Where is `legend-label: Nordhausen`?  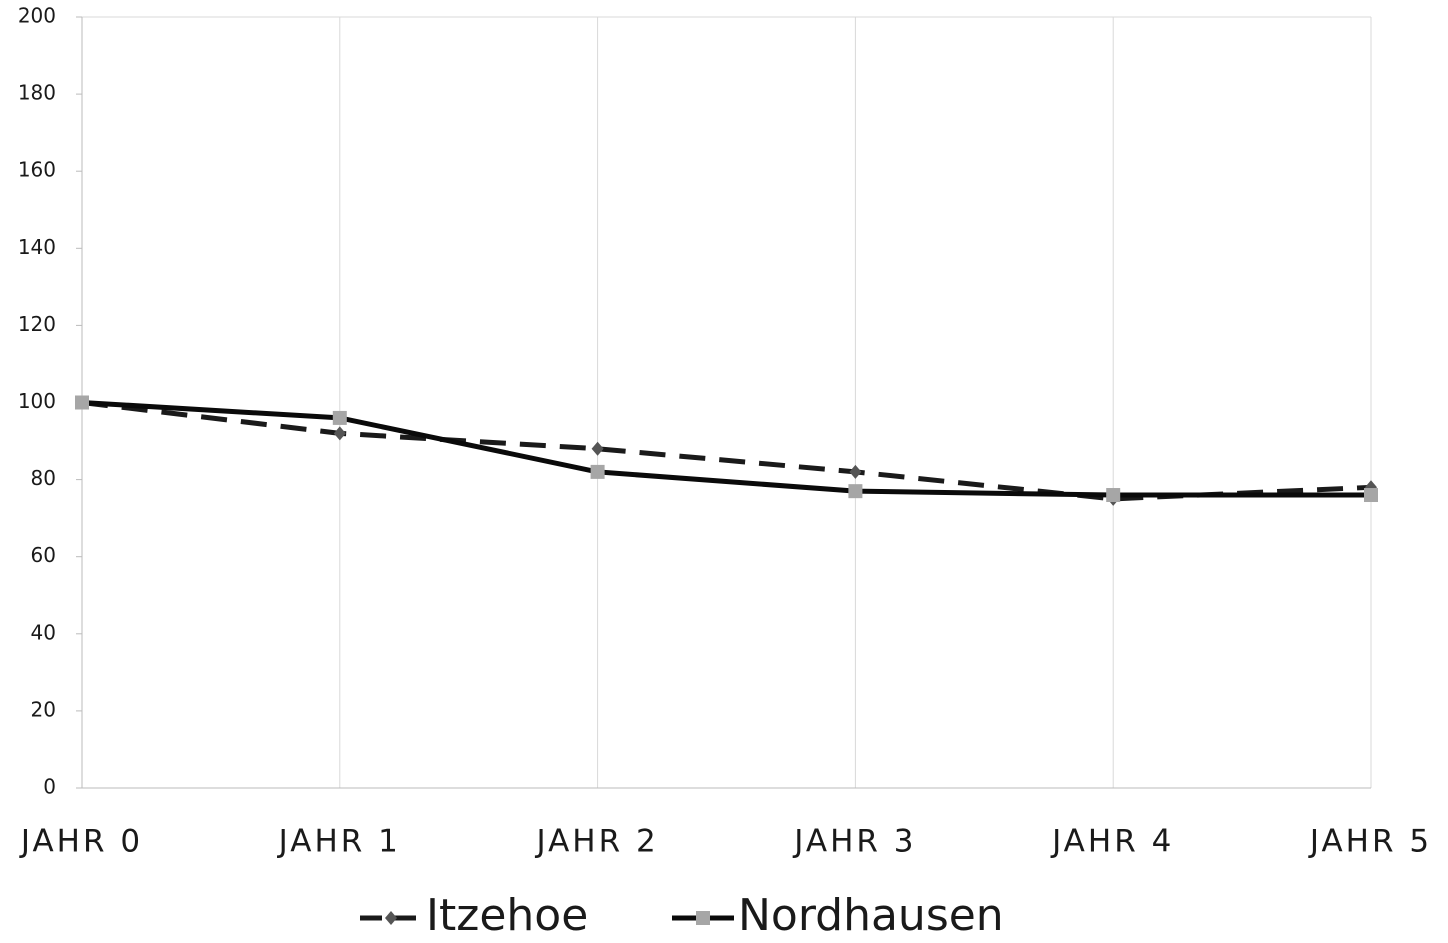
legend-label: Nordhausen is located at coordinates (871, 915).